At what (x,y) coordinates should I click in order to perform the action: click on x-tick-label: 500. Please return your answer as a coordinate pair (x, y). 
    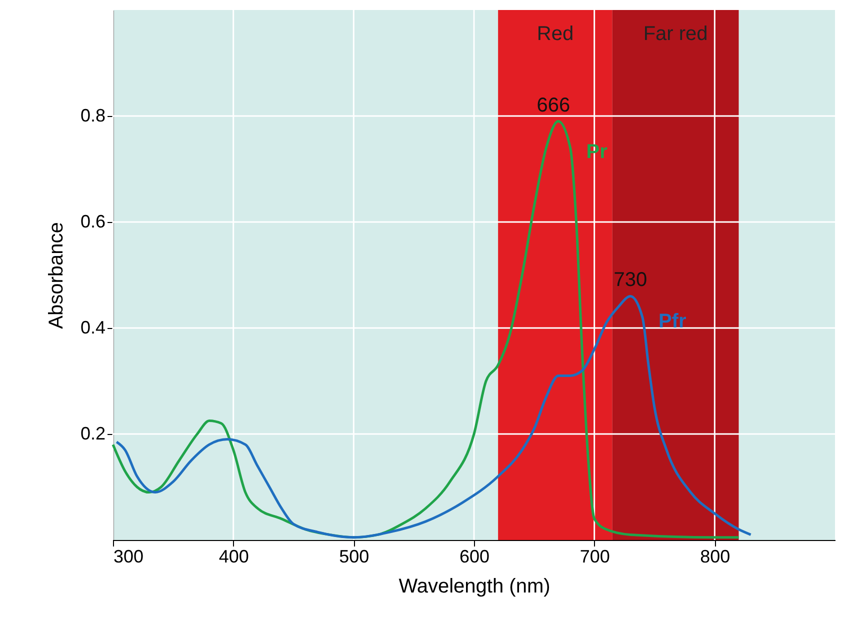
    Looking at the image, I should click on (354, 556).